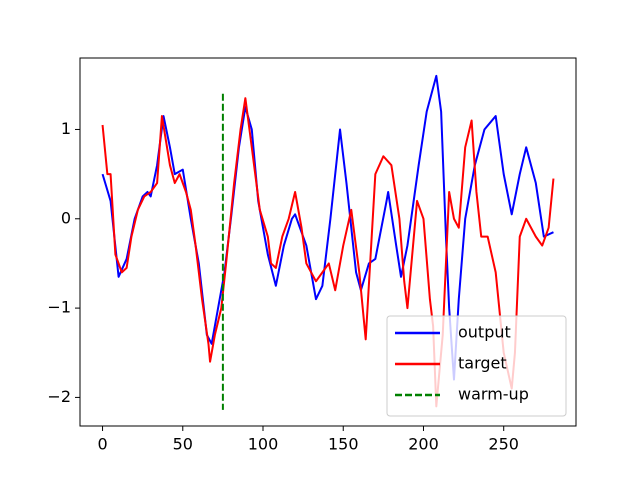 Image resolution: width=640 pixels, height=484 pixels. I want to click on x-tick-label: 0, so click(102, 444).